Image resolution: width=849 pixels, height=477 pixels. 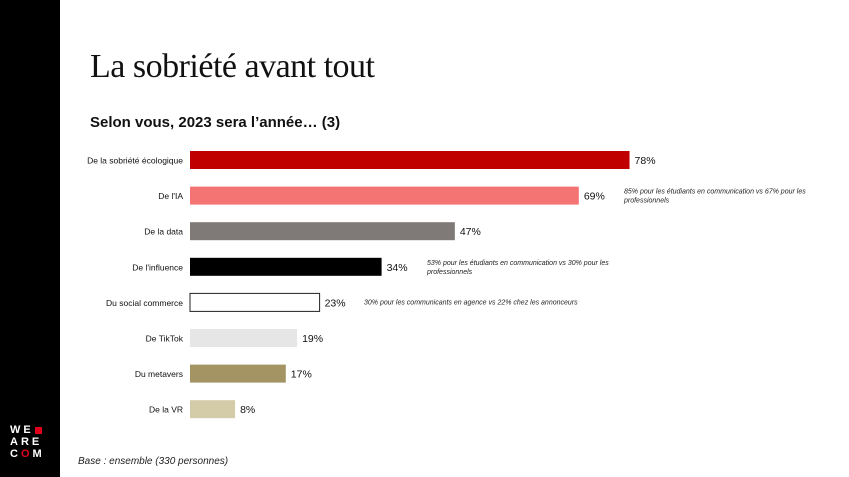 What do you see at coordinates (163, 232) in the screenshot?
I see `category-label: De la data` at bounding box center [163, 232].